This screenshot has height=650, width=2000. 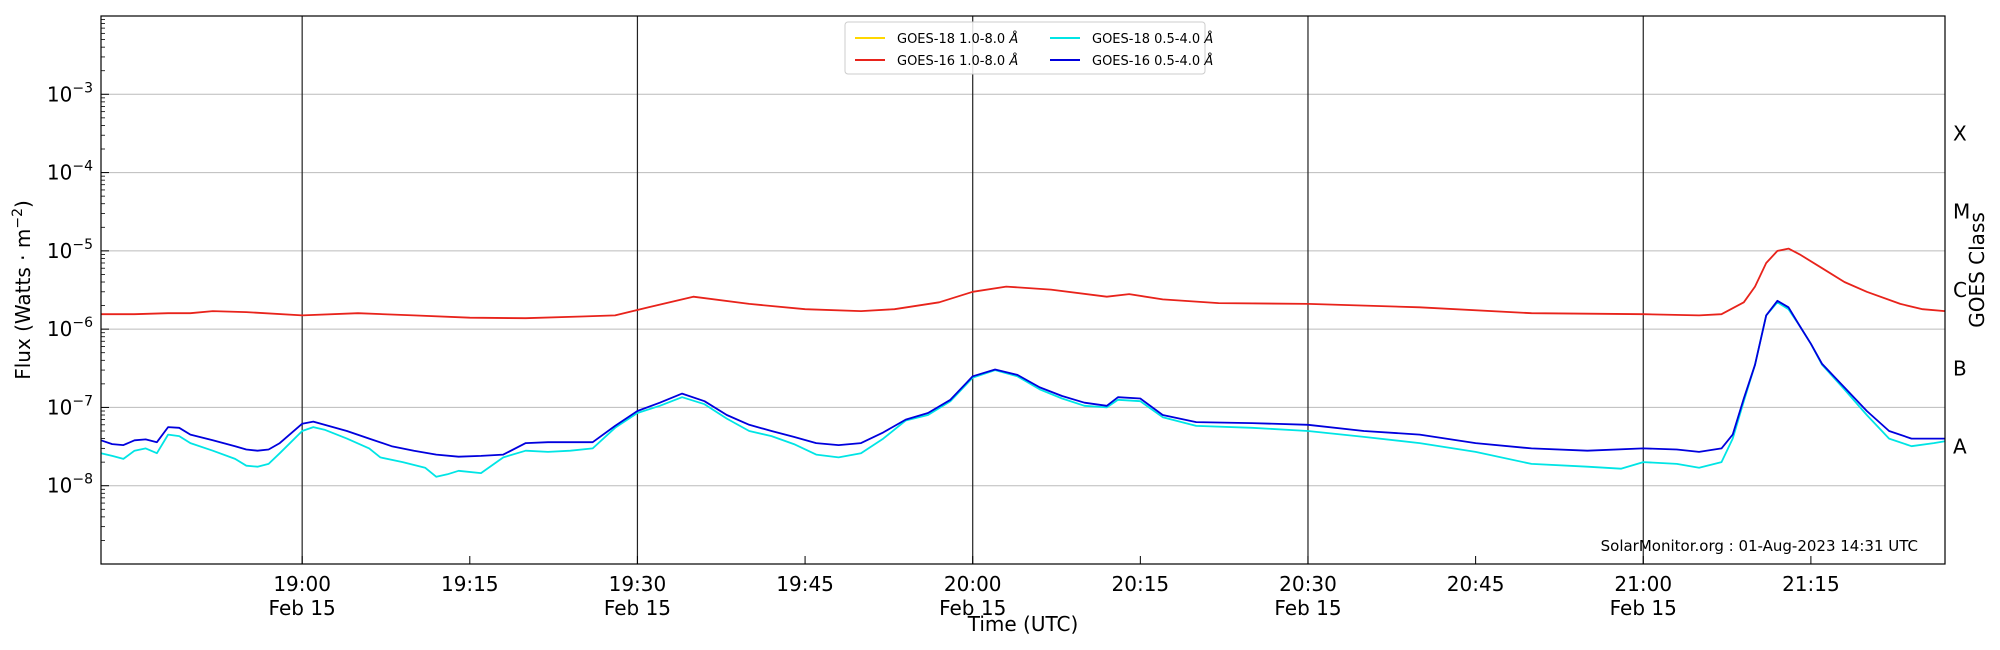 I want to click on x-tick-label: 19:45, so click(x=805, y=584).